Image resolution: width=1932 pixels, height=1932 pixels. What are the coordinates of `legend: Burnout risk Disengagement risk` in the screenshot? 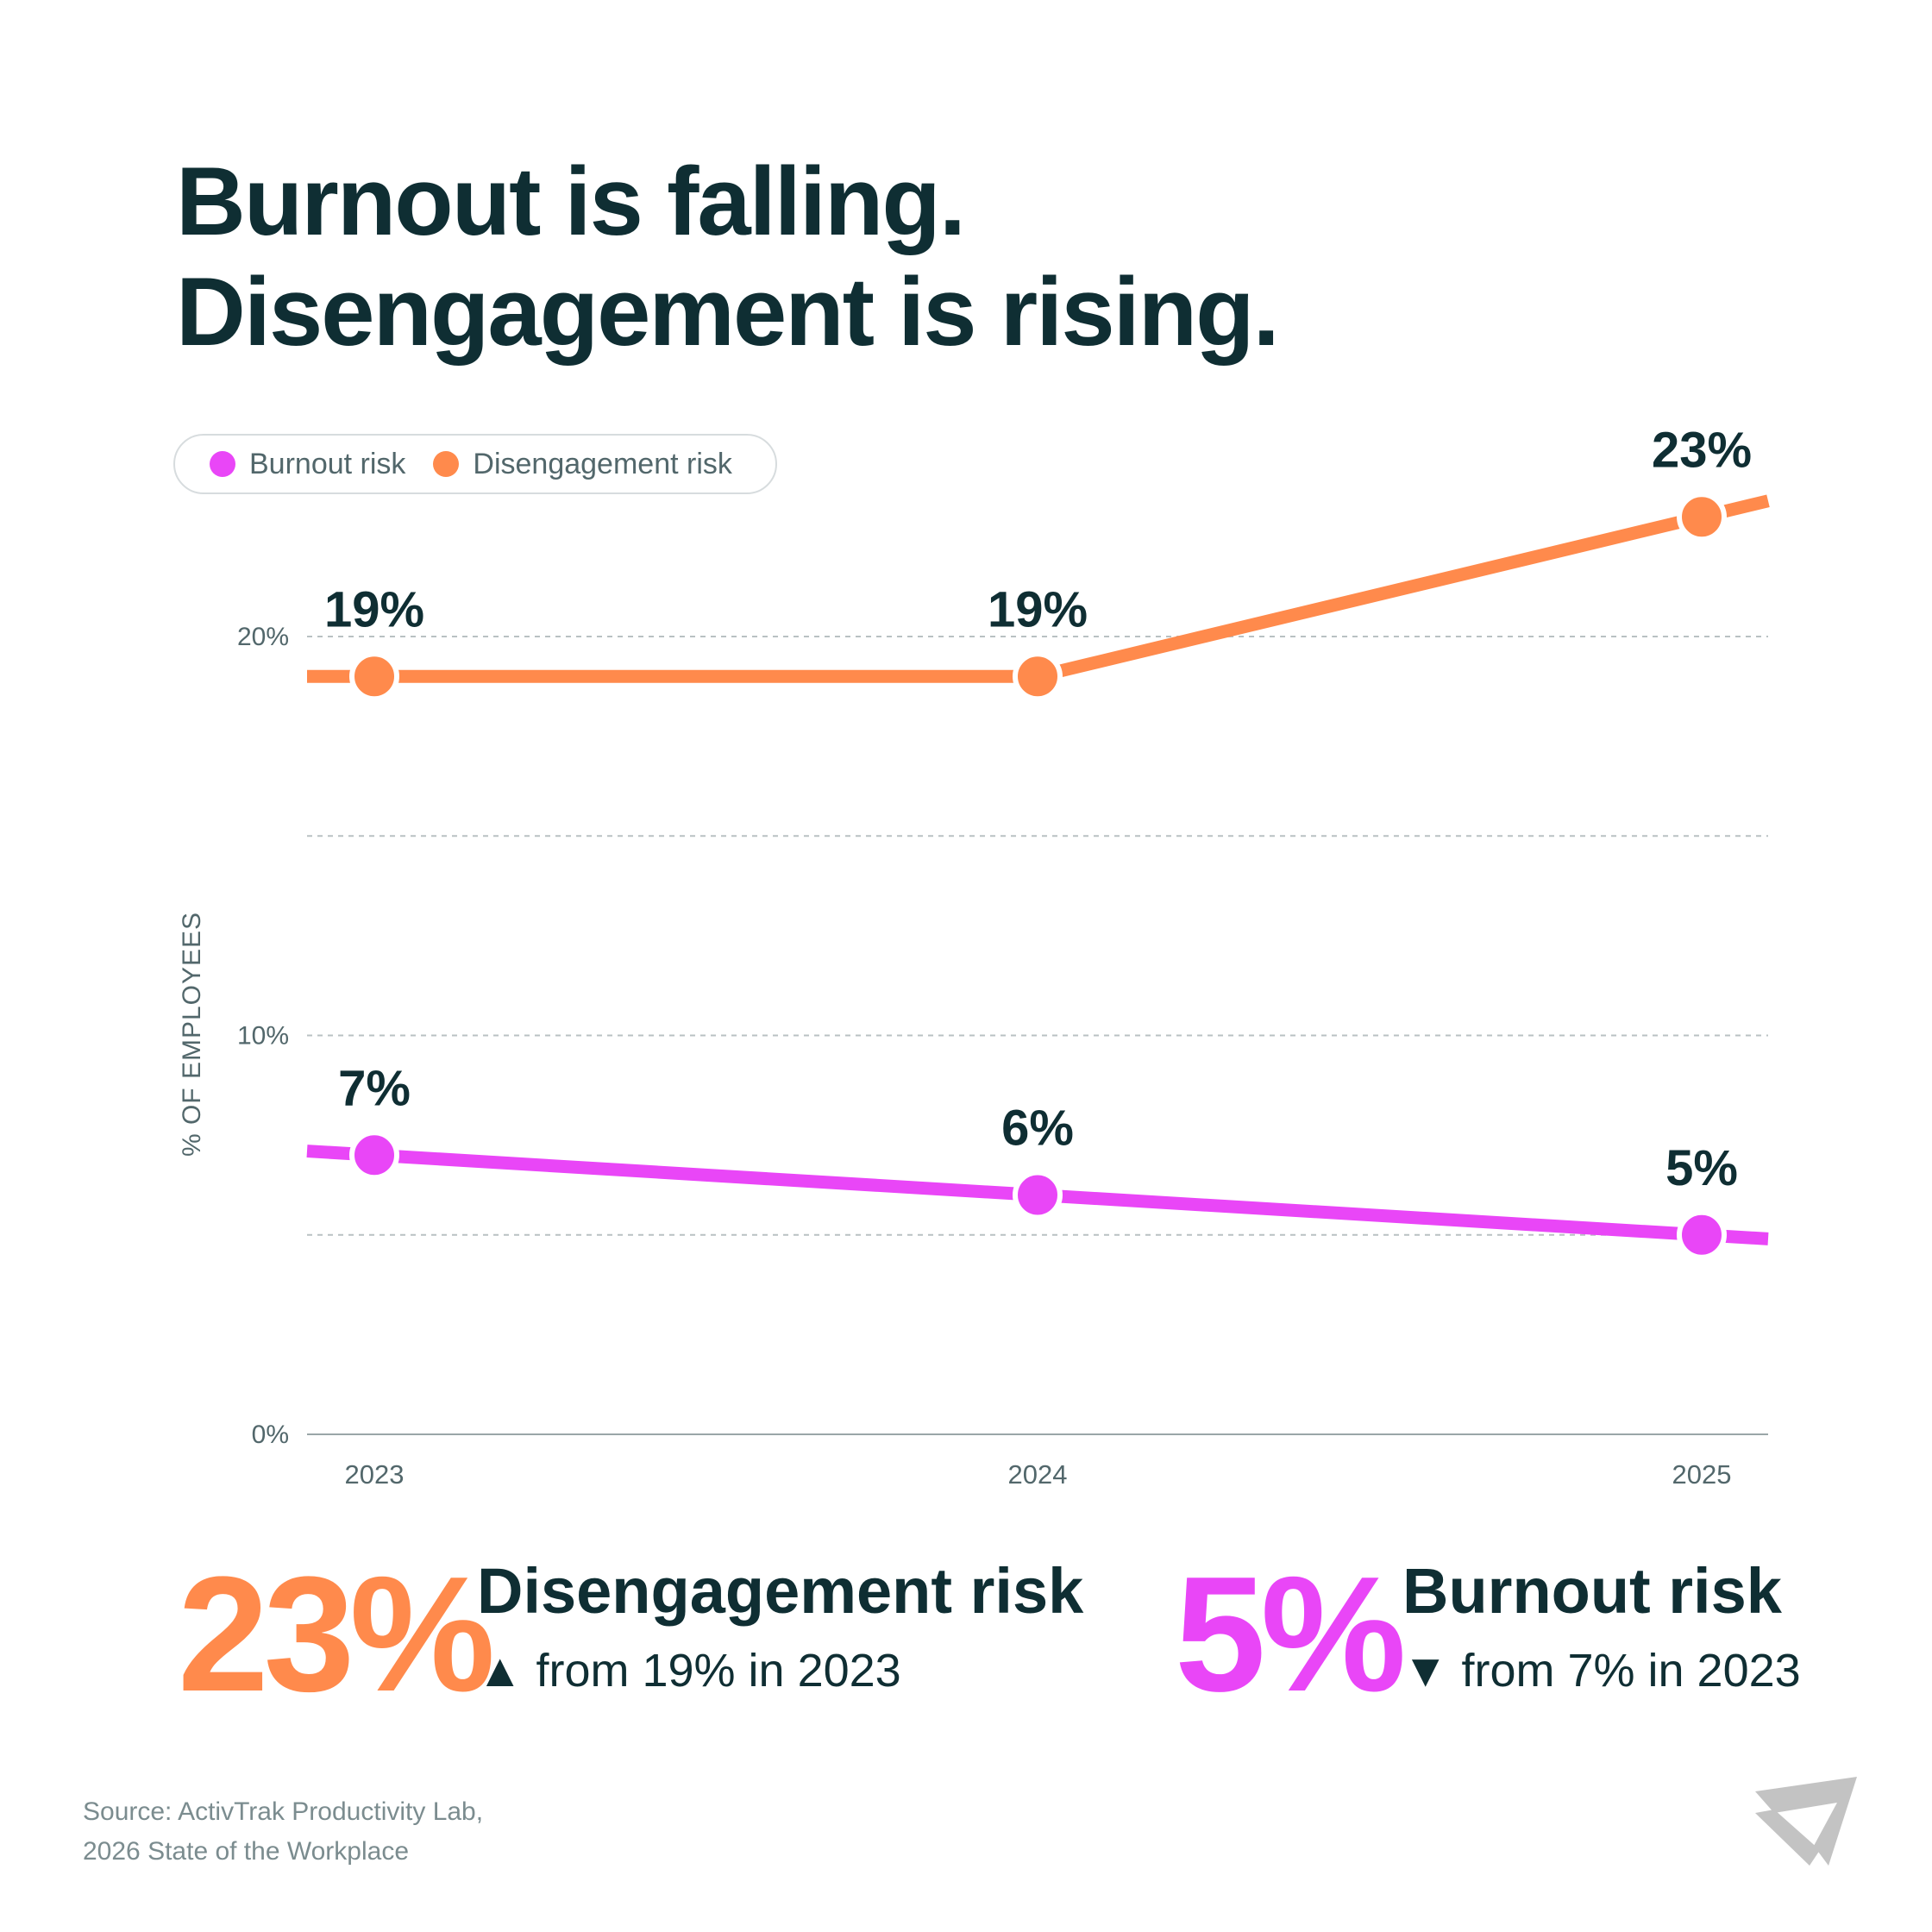 It's located at (475, 464).